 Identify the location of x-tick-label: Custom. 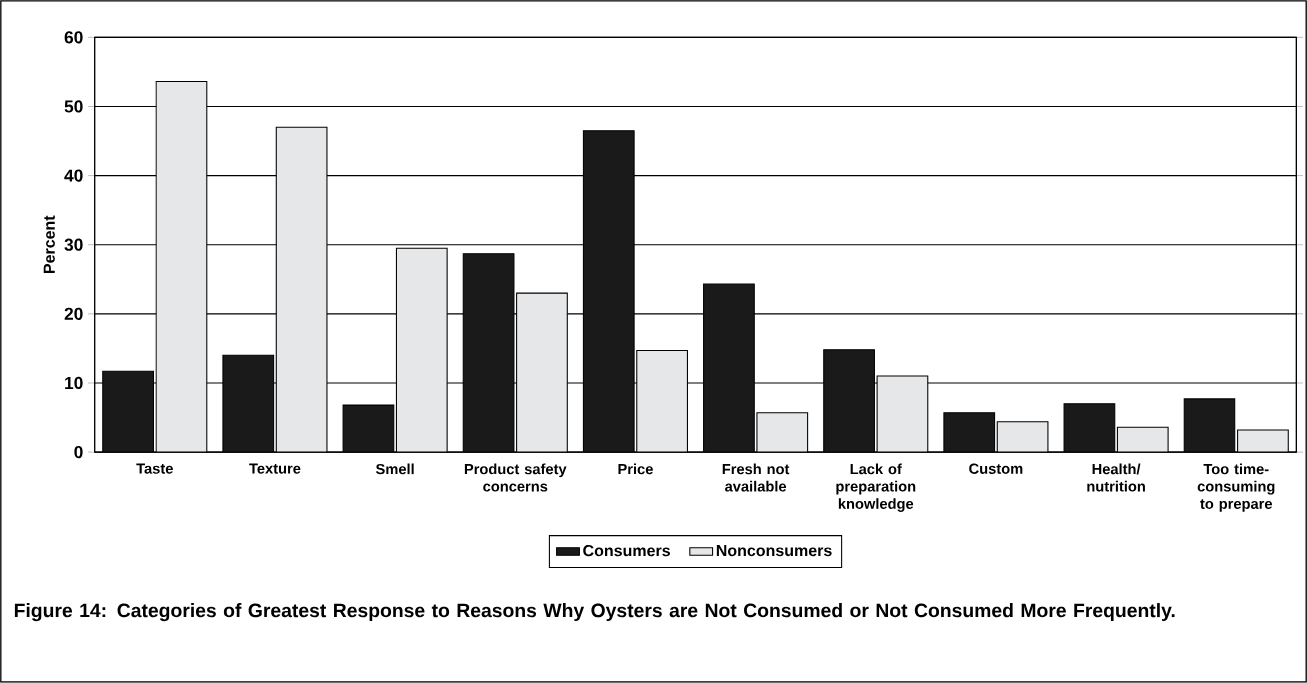
(996, 468).